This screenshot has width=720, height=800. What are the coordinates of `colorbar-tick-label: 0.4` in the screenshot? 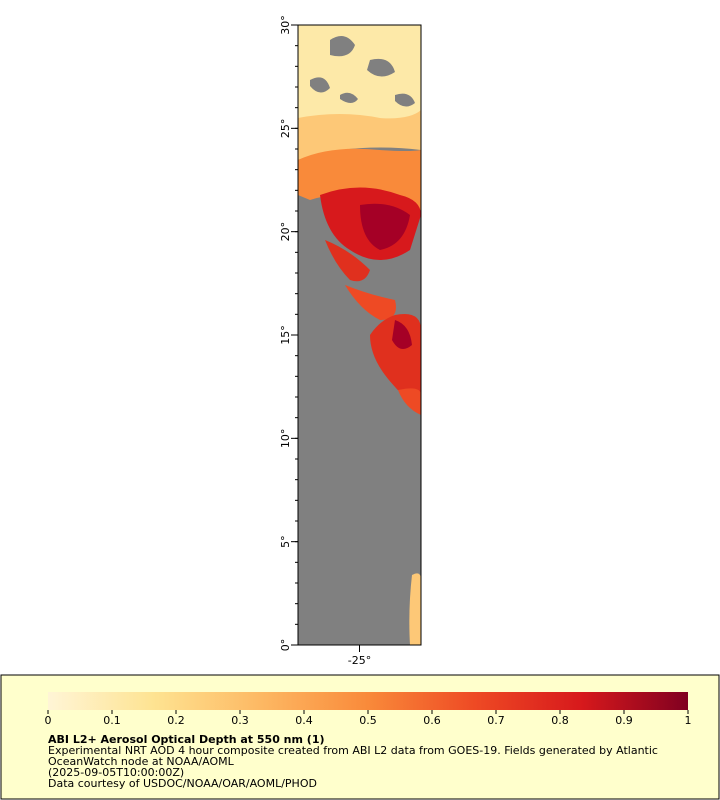 It's located at (304, 720).